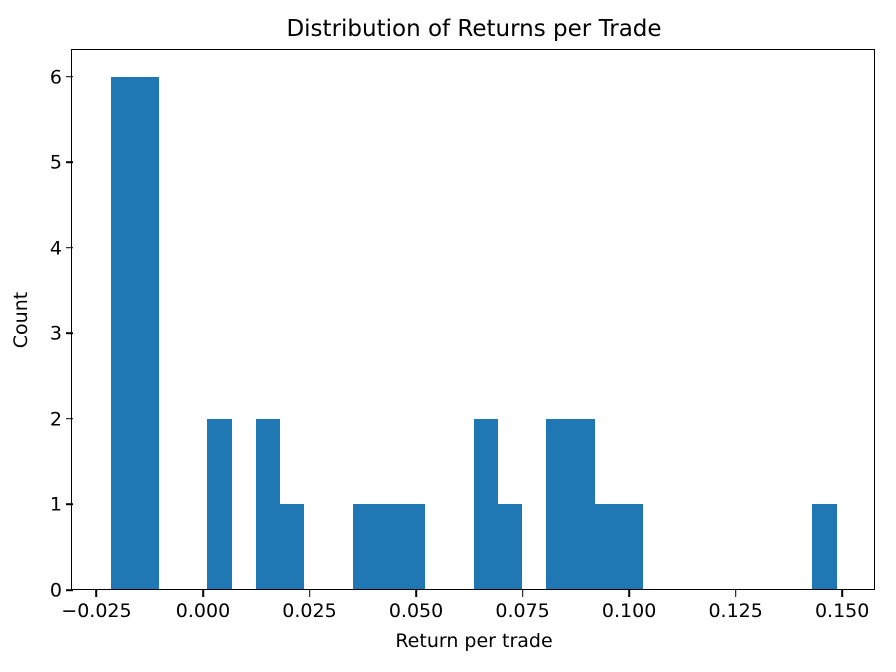  I want to click on y-tick-label: 3, so click(55, 333).